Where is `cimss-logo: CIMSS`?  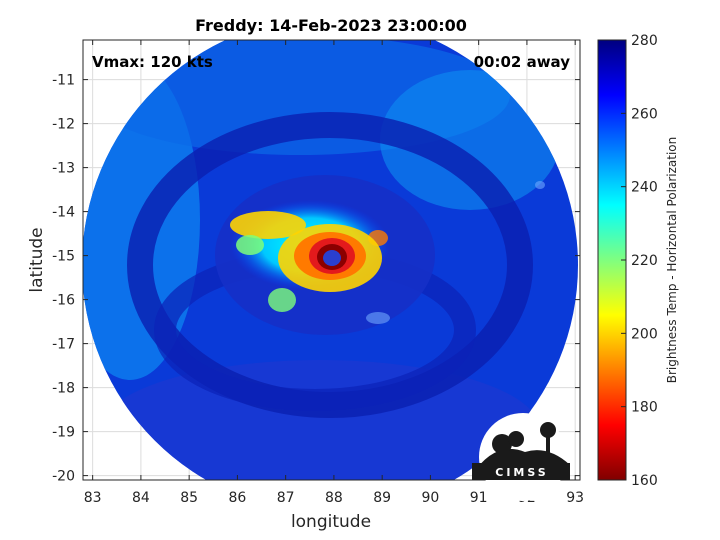 cimss-logo: CIMSS is located at coordinates (521, 457).